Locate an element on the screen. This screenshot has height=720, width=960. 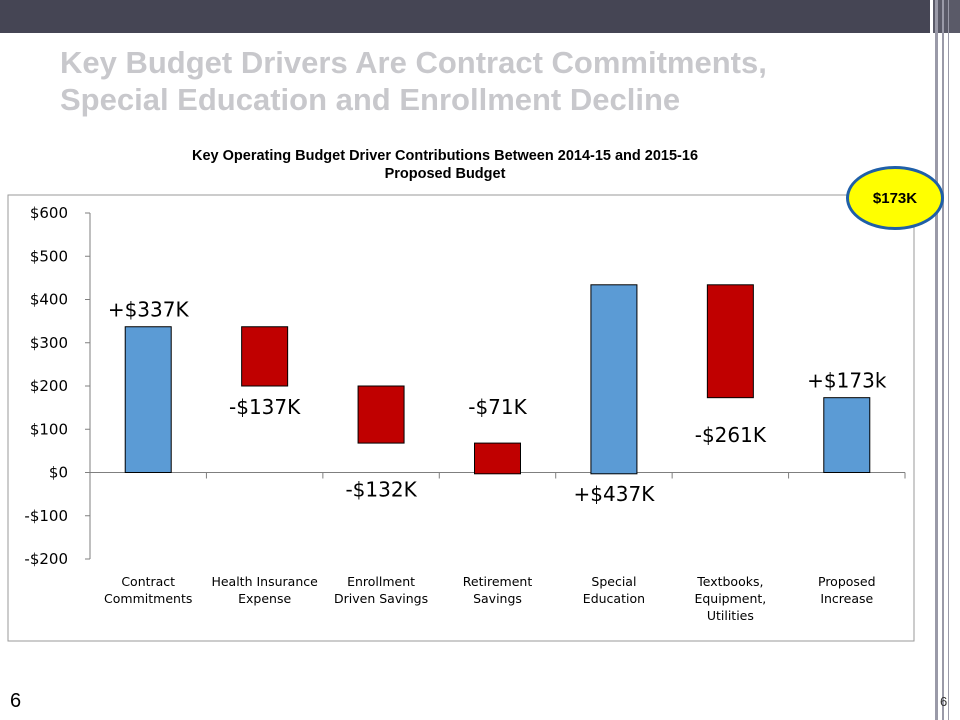
category-label: Equipment, is located at coordinates (730, 598).